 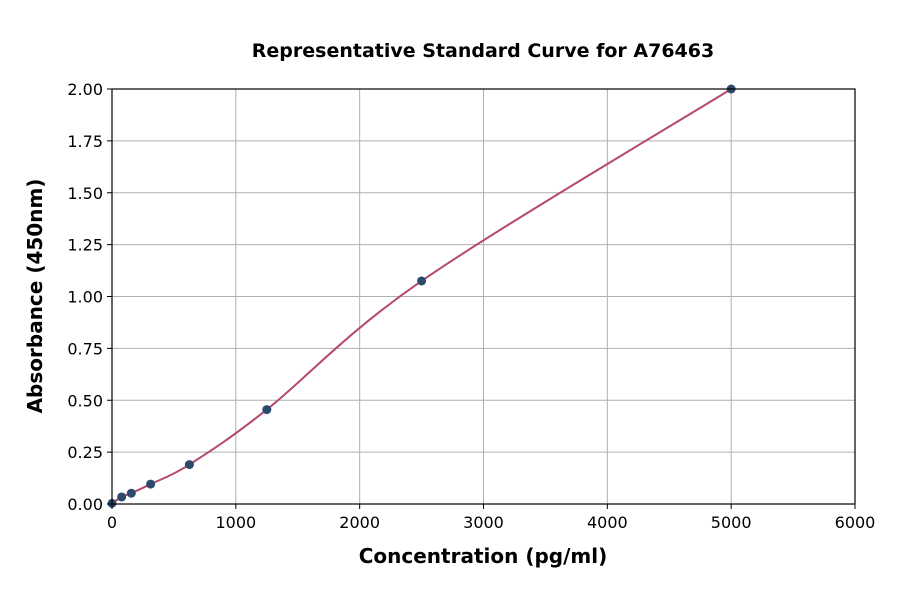 What do you see at coordinates (85, 297) in the screenshot?
I see `y-tick-label: 1.00` at bounding box center [85, 297].